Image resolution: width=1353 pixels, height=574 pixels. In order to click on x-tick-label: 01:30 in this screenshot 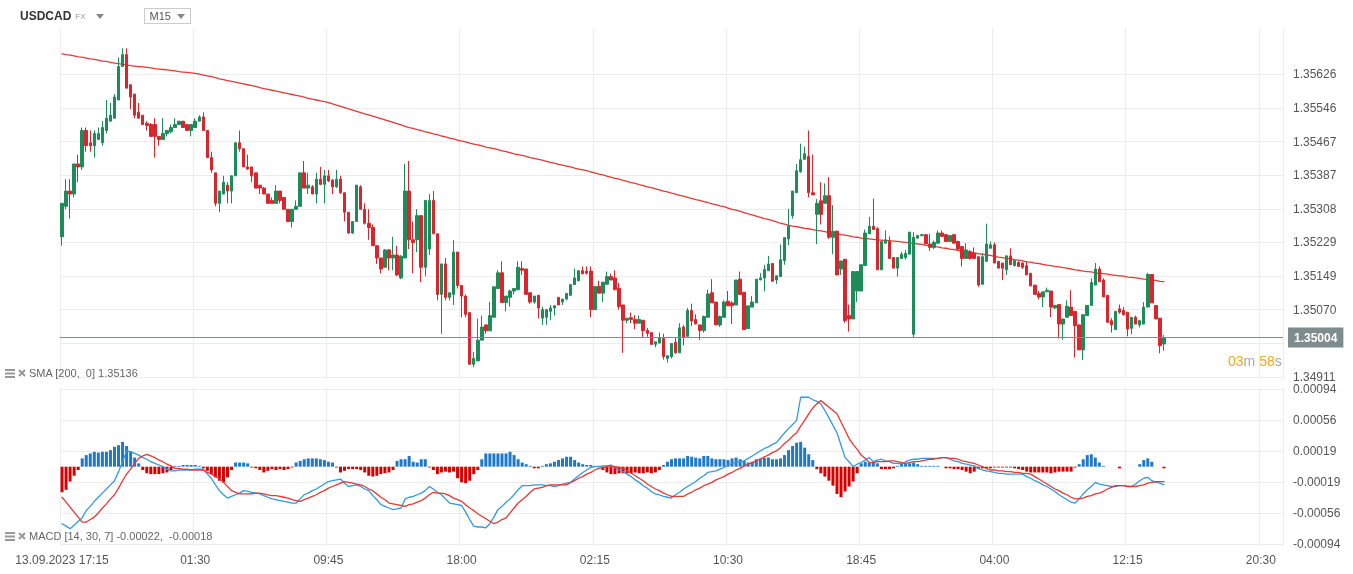, I will do `click(195, 560)`.